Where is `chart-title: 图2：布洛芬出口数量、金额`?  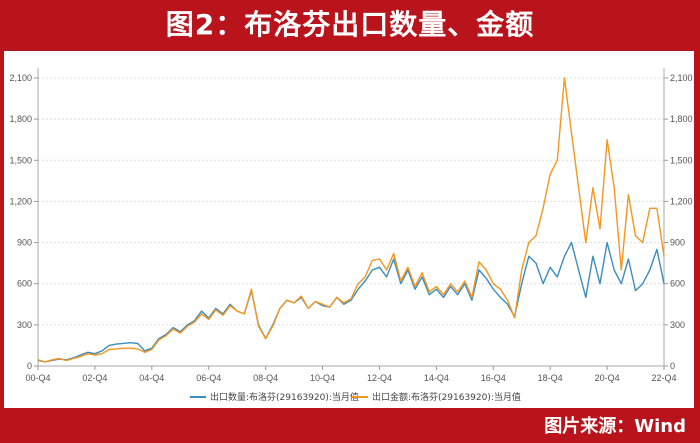
chart-title: 图2：布洛芬出口数量、金额 is located at coordinates (350, 24).